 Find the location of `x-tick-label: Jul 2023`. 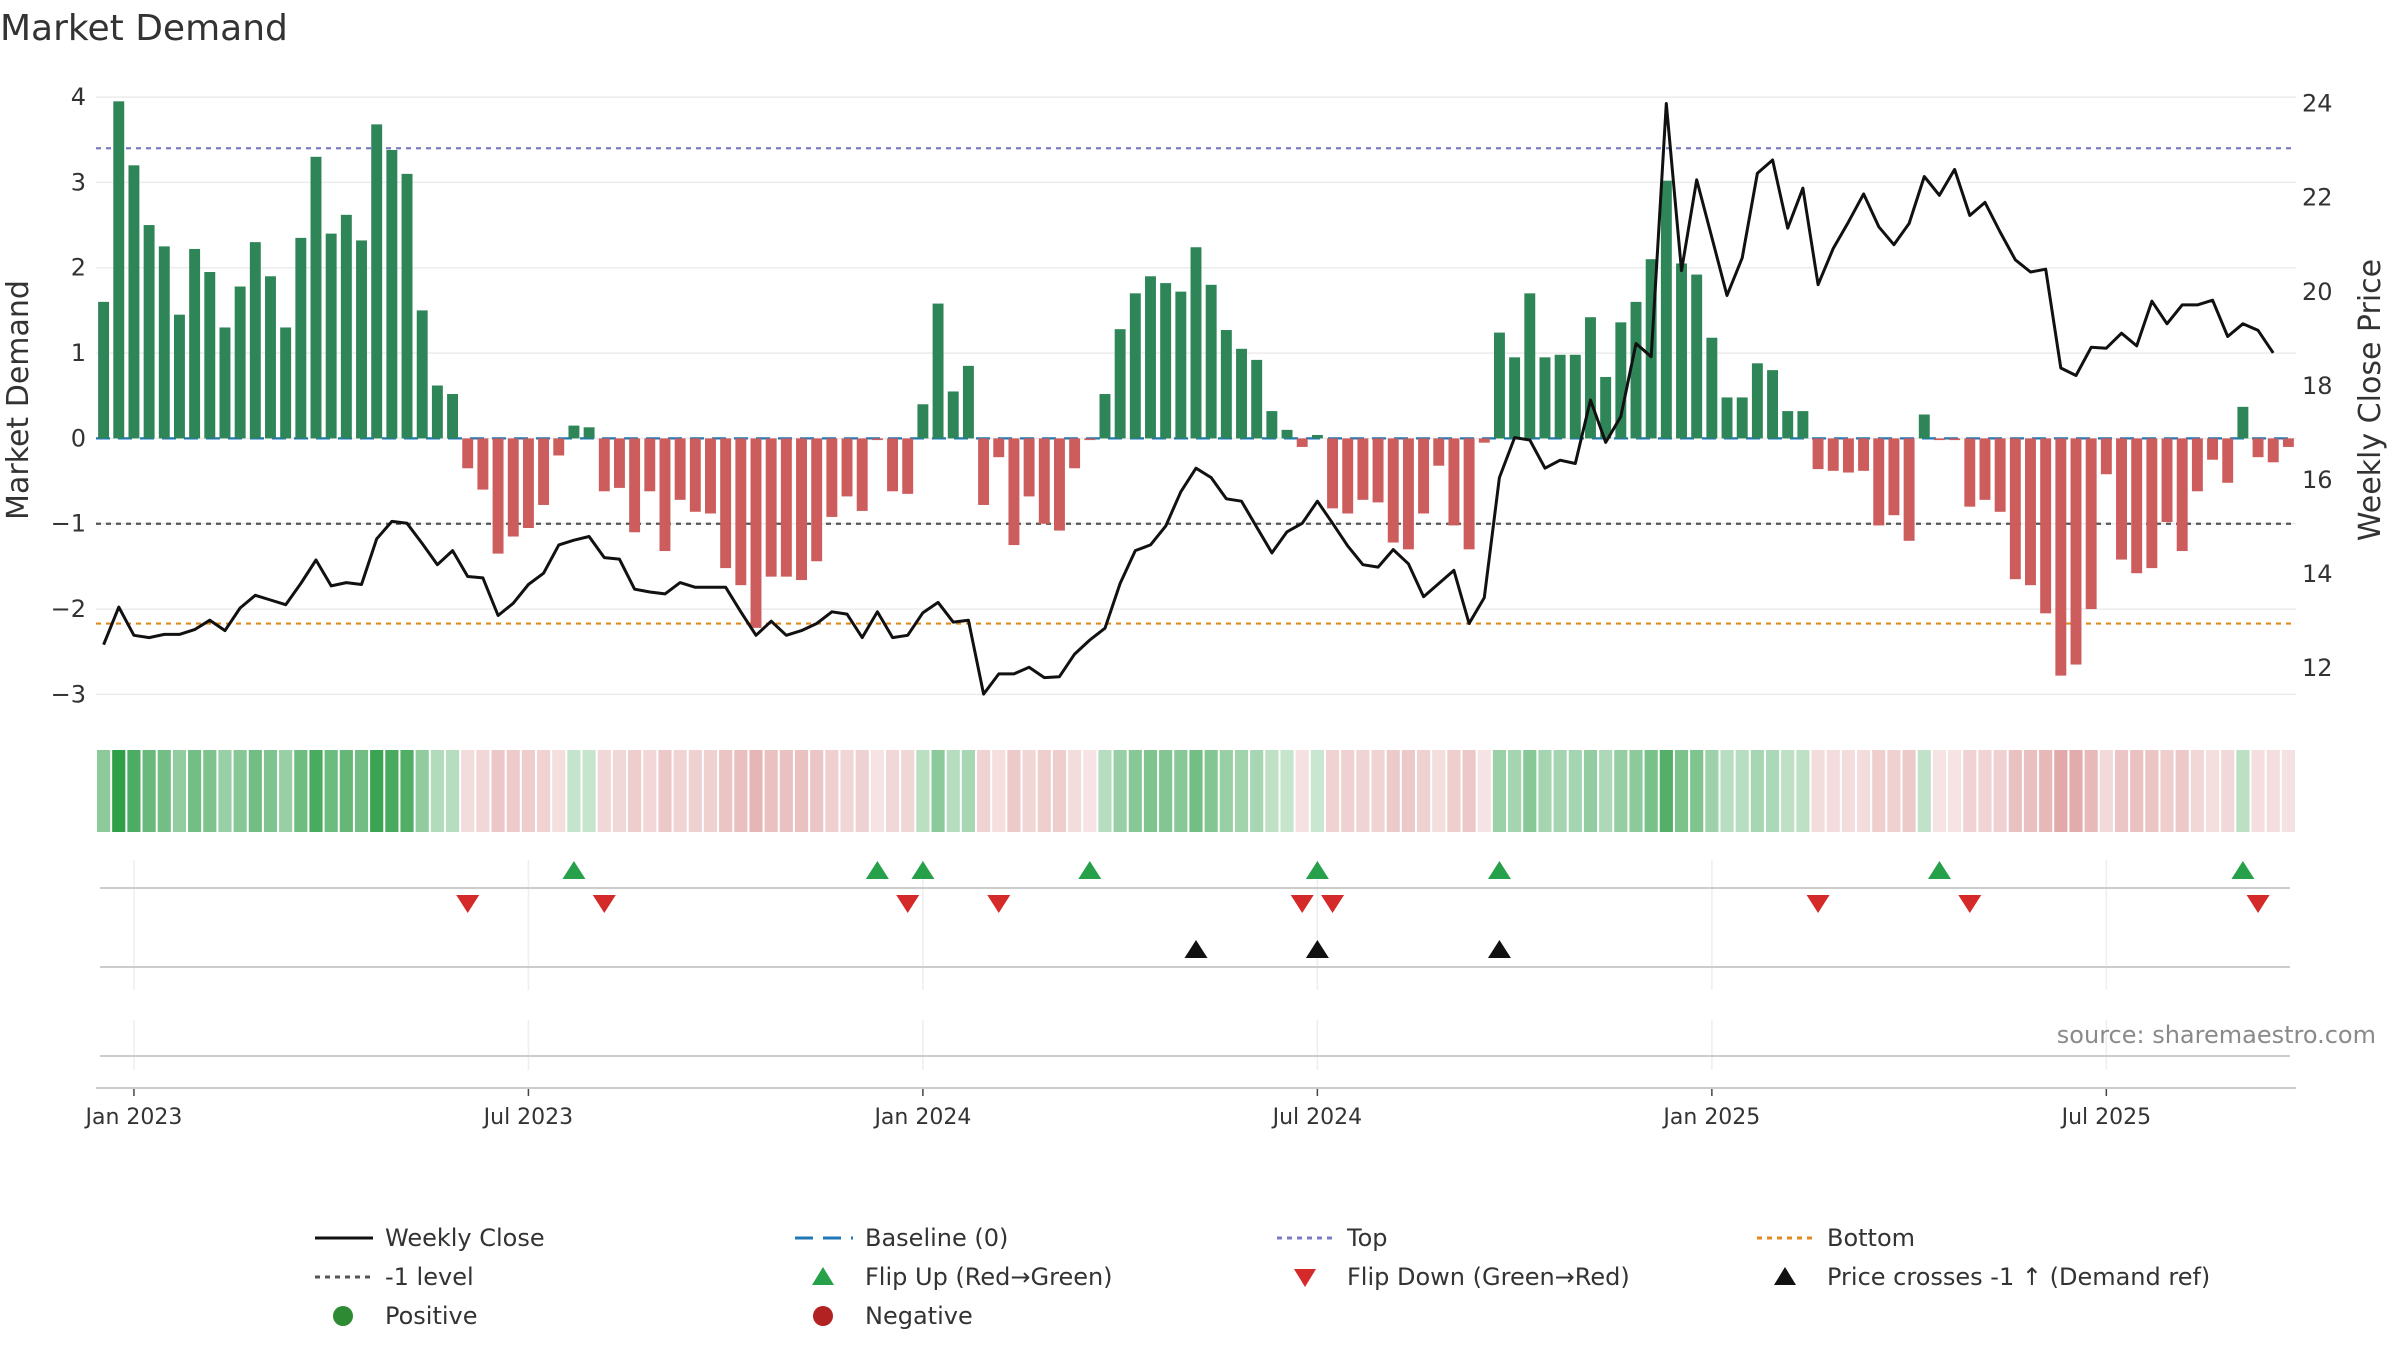

x-tick-label: Jul 2023 is located at coordinates (528, 1117).